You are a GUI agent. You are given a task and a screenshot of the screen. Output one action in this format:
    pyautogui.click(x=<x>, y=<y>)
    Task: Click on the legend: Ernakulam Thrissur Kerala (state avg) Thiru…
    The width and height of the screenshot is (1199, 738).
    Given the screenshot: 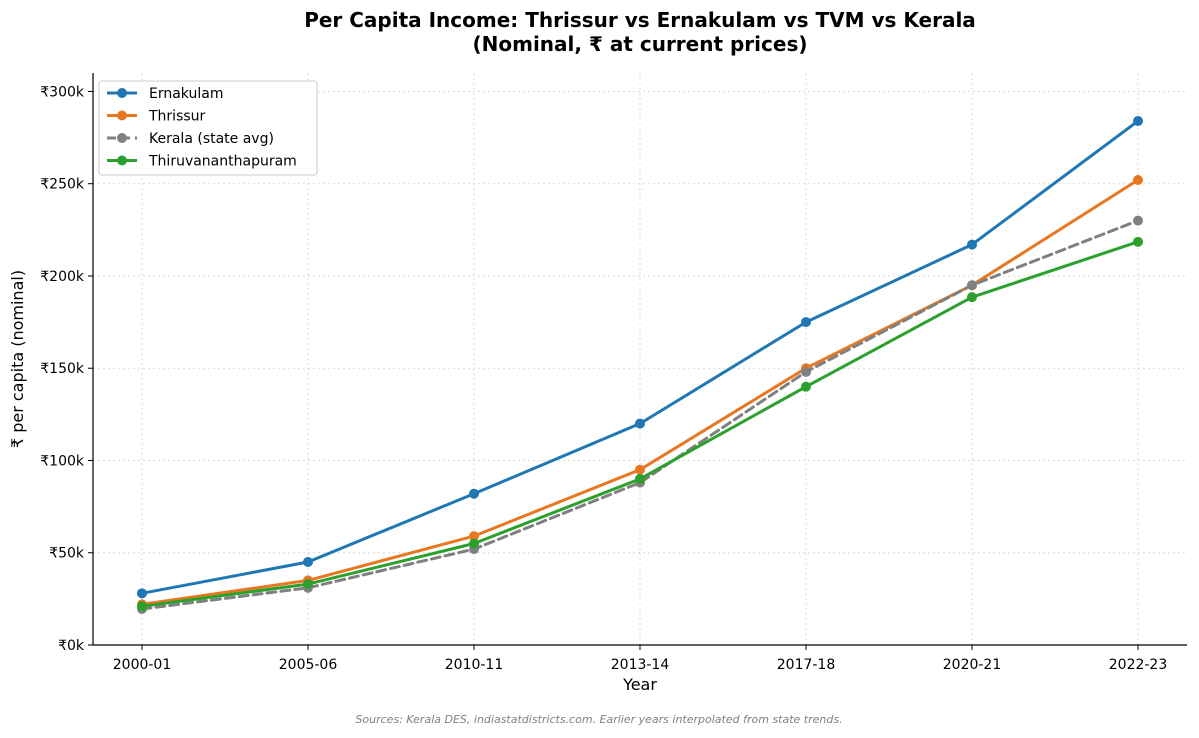 What is the action you would take?
    pyautogui.click(x=208, y=128)
    